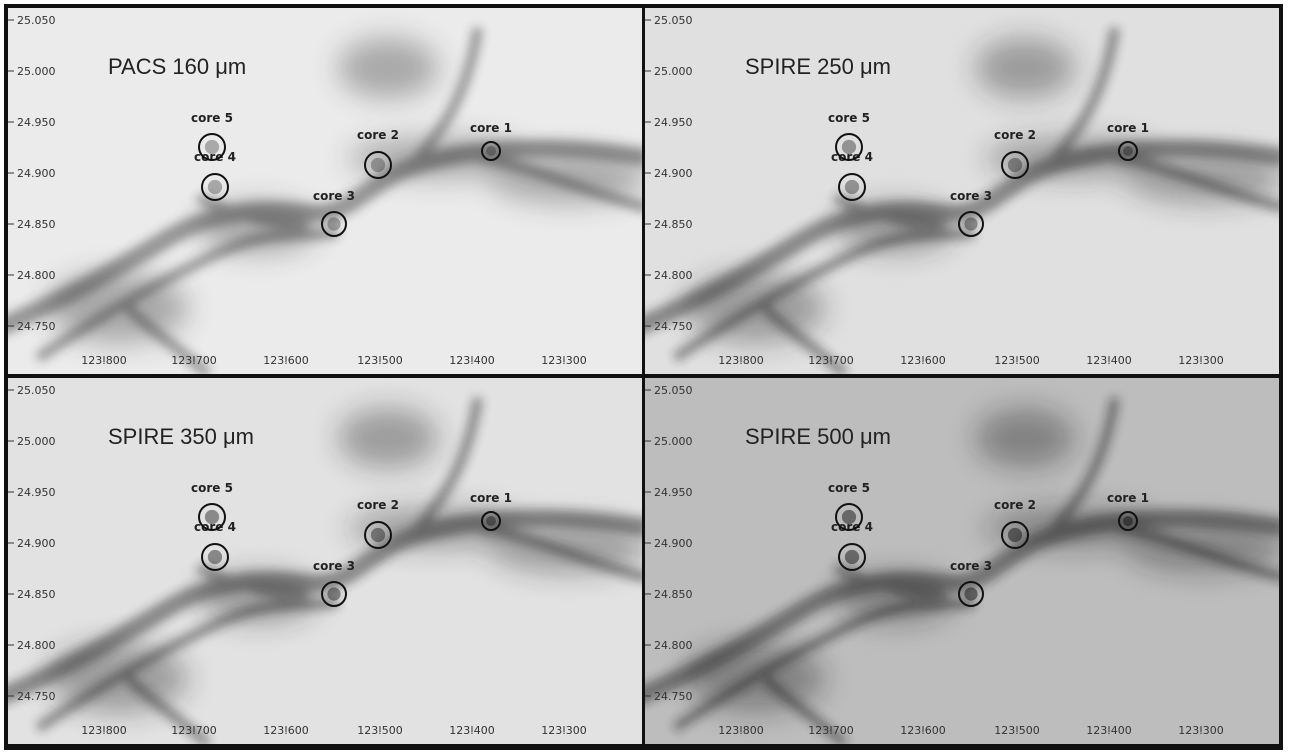  Describe the element at coordinates (818, 66) in the screenshot. I see `band-label: SPIRE 250 μm` at that location.